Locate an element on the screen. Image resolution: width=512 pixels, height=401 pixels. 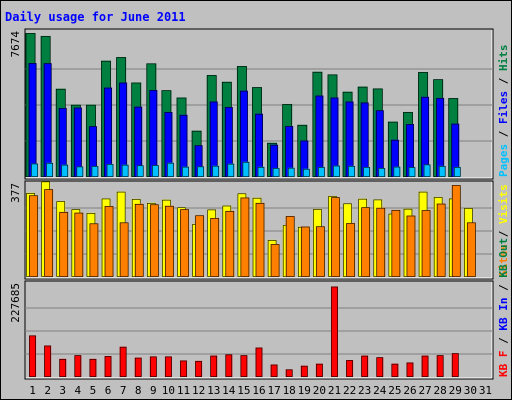
panel-legend: Pages / Files / Hits is located at coordinates (503, 111).